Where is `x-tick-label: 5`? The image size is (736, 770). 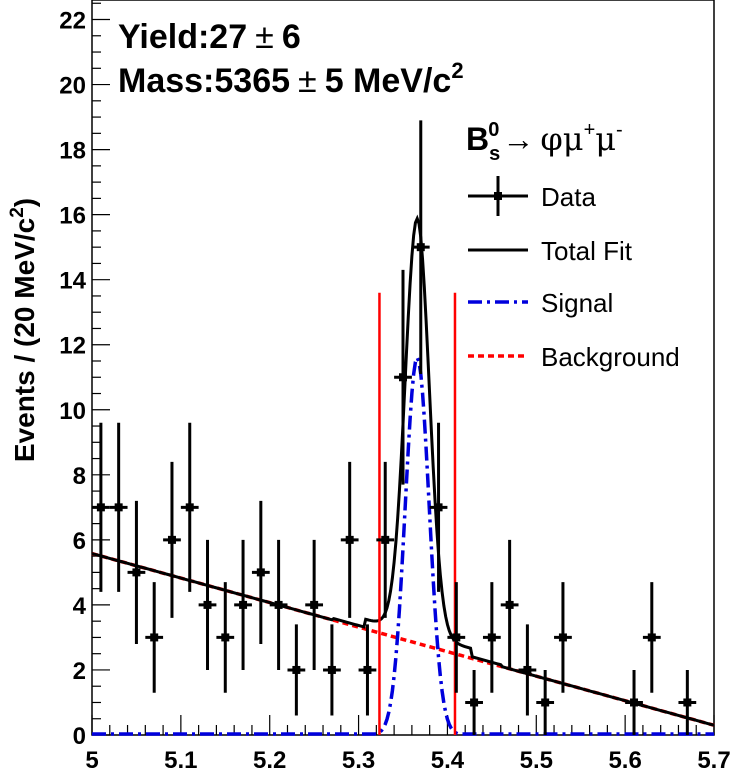 x-tick-label: 5 is located at coordinates (91, 758).